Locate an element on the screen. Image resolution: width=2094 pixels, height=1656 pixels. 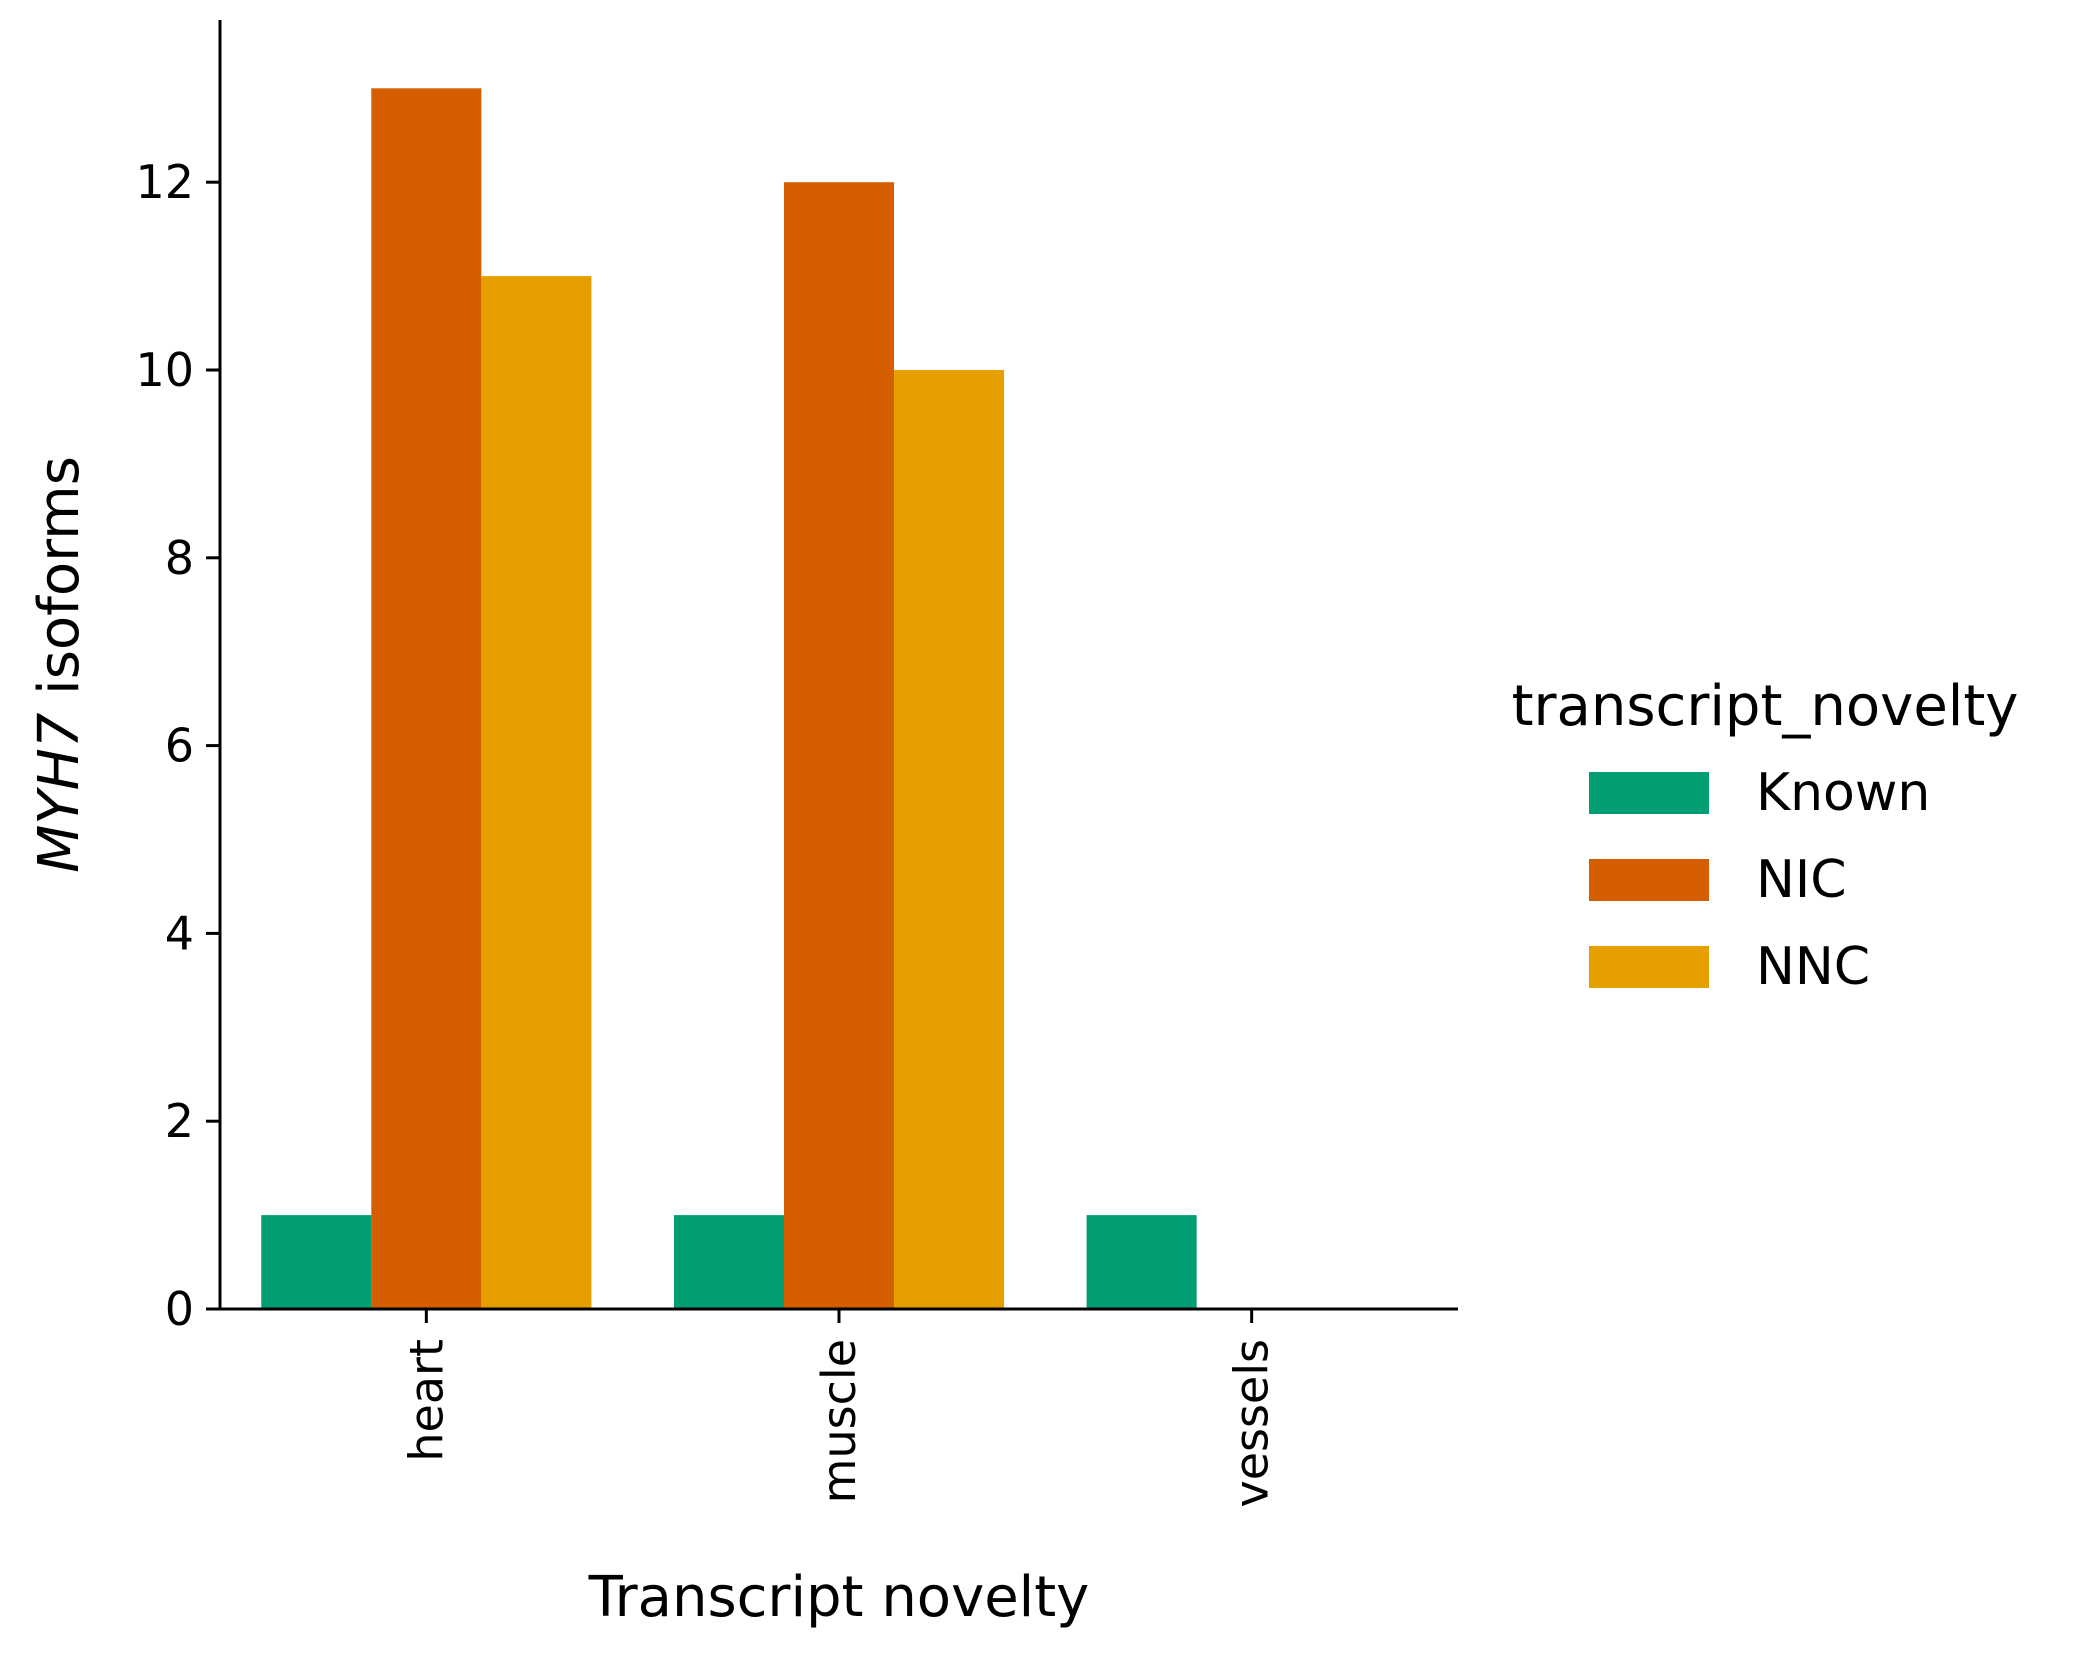
legend-label-nic: NIC is located at coordinates (1801, 880).